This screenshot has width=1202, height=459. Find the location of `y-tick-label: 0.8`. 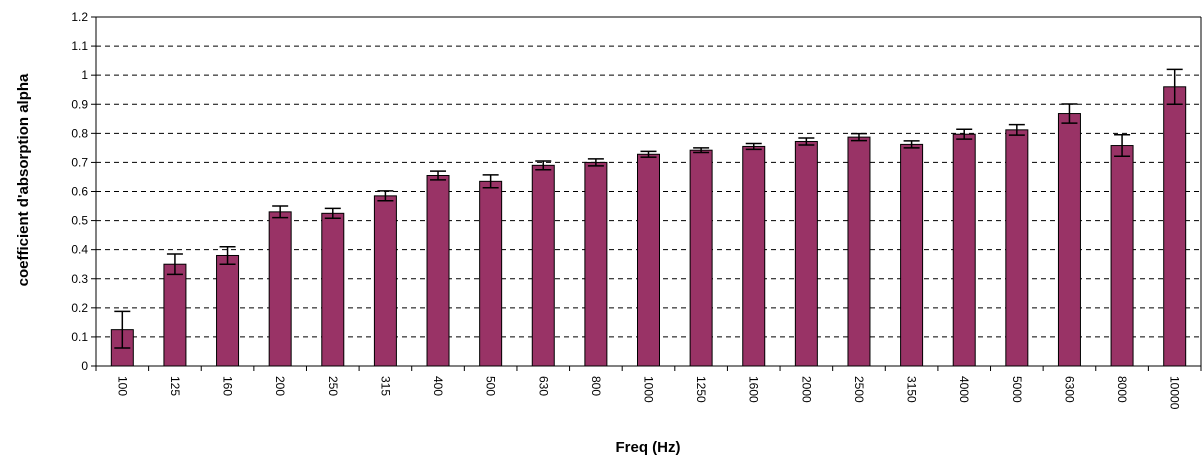

y-tick-label: 0.8 is located at coordinates (79, 133).